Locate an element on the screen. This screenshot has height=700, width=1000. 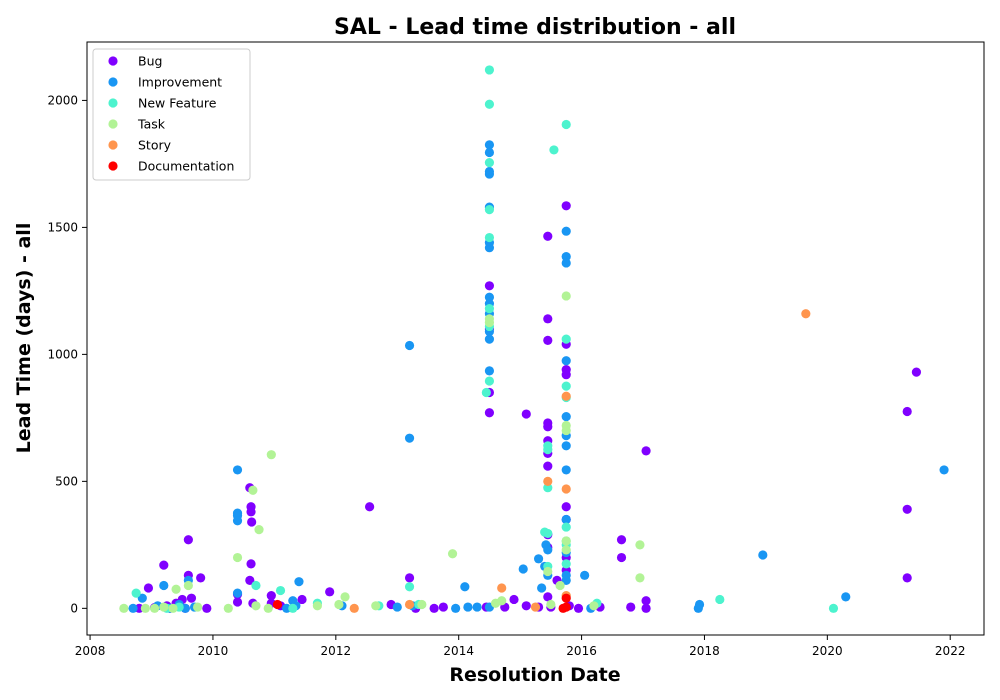
legend-label: New Feature is located at coordinates (177, 103).